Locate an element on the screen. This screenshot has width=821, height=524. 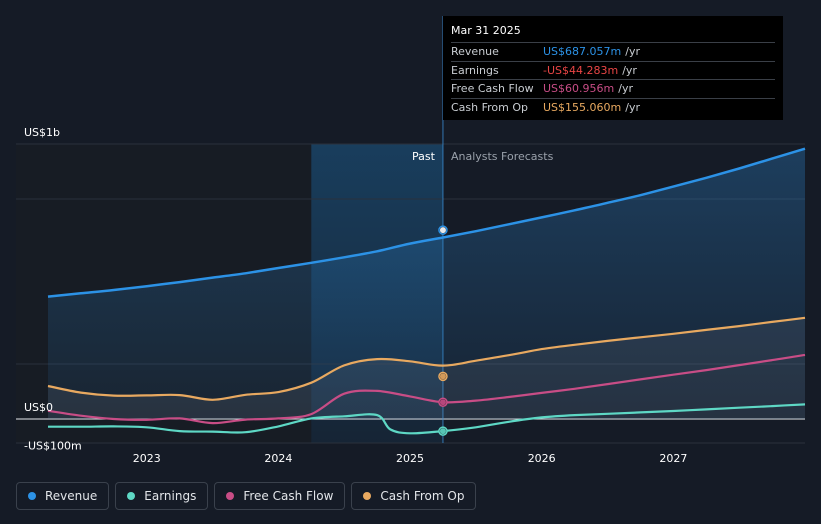
legend-item-revenue: Revenue is located at coordinates (63, 496).